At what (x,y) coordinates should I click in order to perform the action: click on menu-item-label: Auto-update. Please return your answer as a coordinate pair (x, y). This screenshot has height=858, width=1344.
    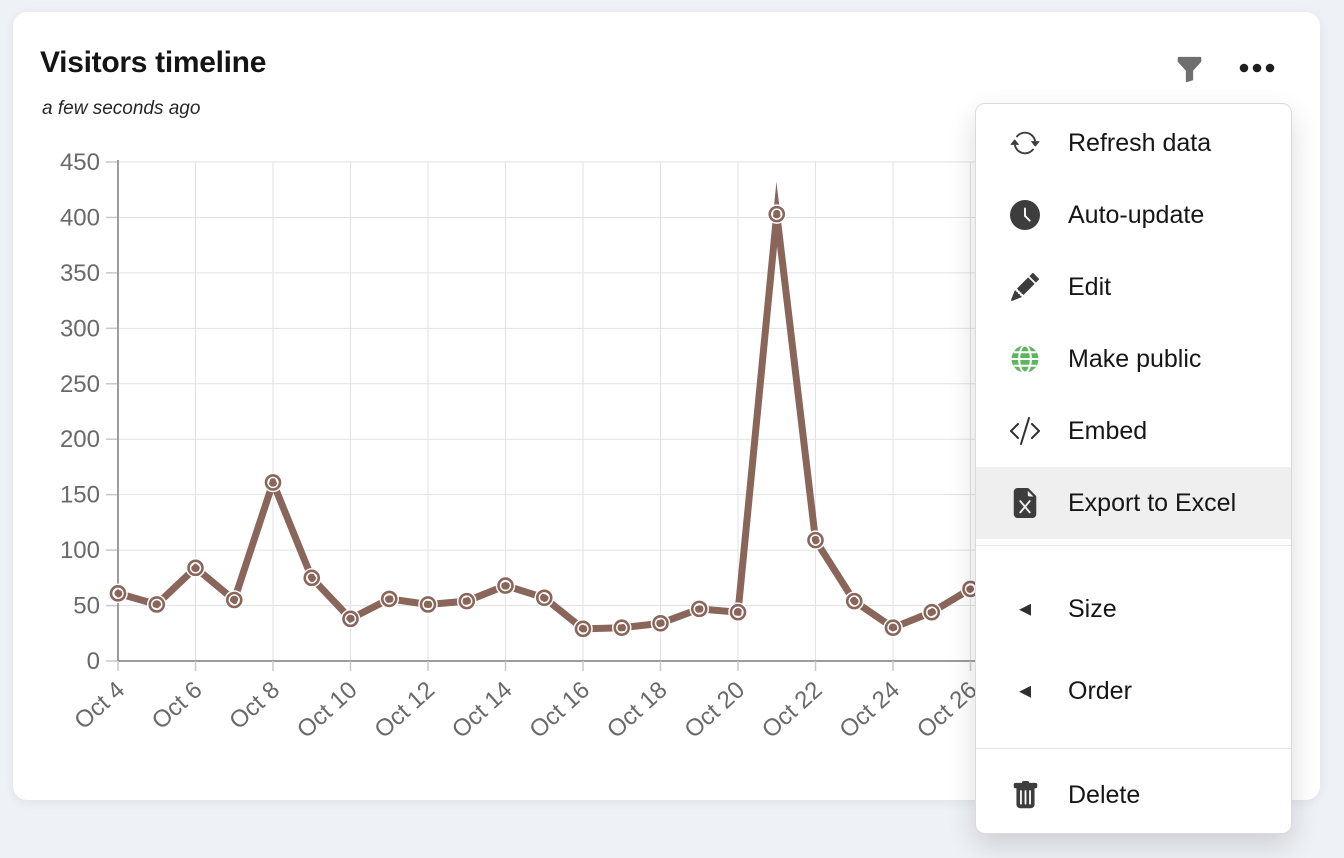
    Looking at the image, I should click on (1136, 214).